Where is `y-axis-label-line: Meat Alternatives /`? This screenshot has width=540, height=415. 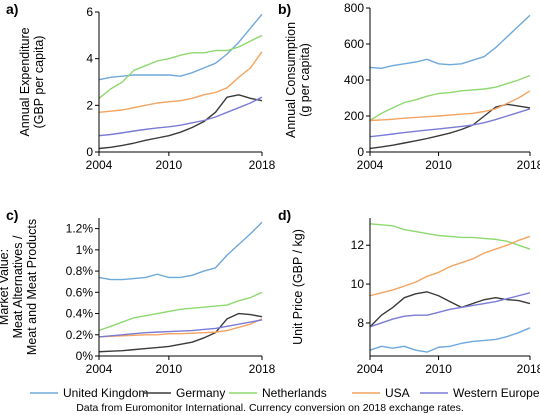
y-axis-label-line: Meat Alternatives / is located at coordinates (18, 286).